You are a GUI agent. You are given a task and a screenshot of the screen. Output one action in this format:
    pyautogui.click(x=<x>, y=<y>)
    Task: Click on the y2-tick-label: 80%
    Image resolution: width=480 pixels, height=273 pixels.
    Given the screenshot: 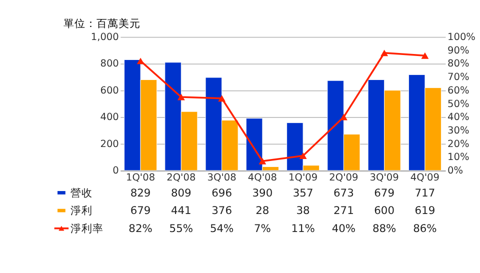 What is the action you would take?
    pyautogui.click(x=458, y=64)
    